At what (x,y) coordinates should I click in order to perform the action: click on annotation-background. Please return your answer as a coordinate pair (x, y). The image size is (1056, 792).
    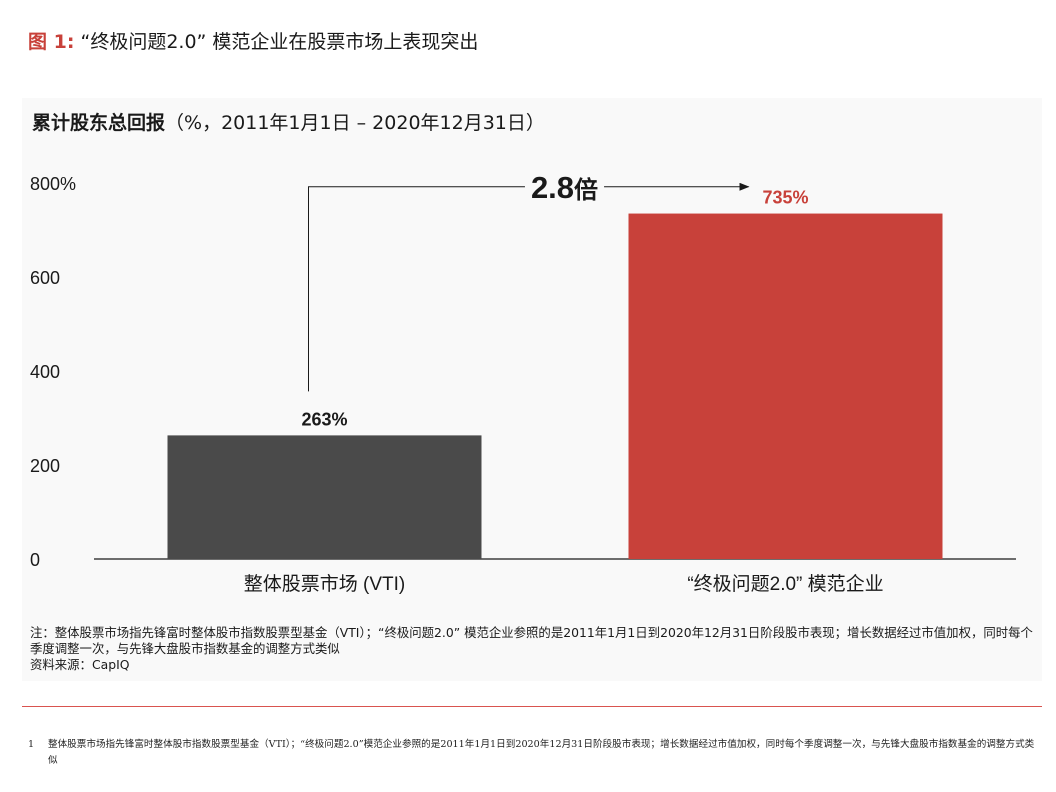
    Looking at the image, I should click on (564, 187).